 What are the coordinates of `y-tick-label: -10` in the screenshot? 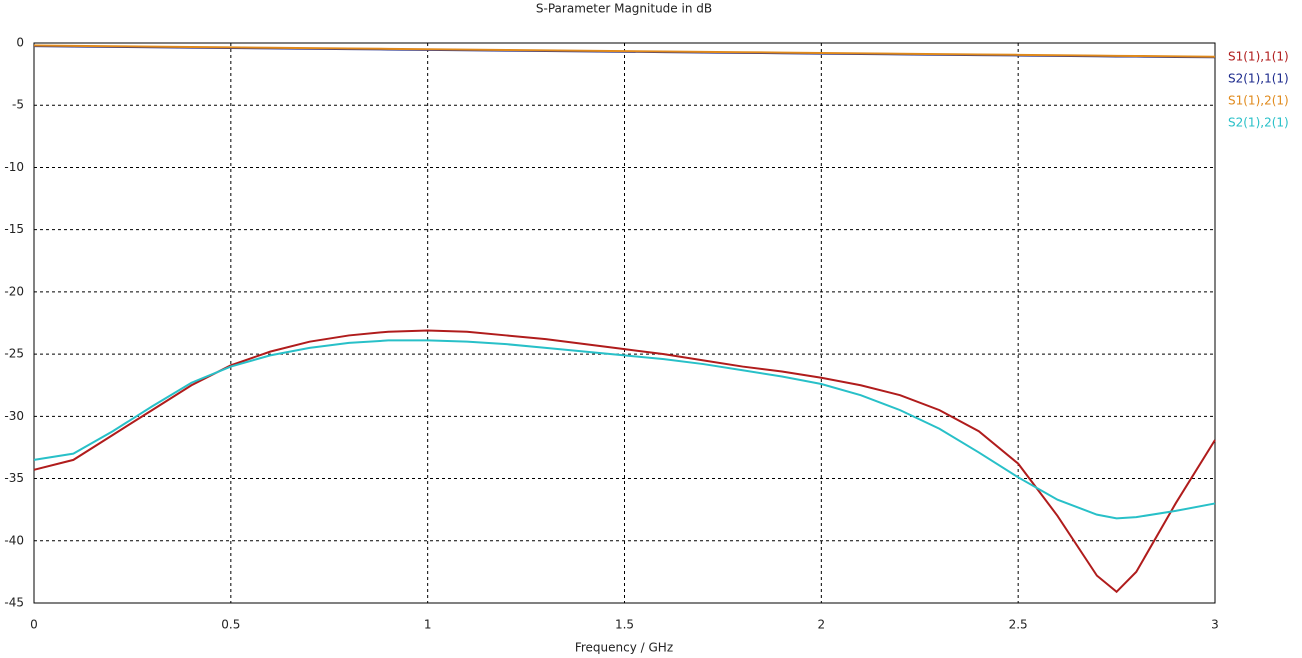 It's located at (14, 167).